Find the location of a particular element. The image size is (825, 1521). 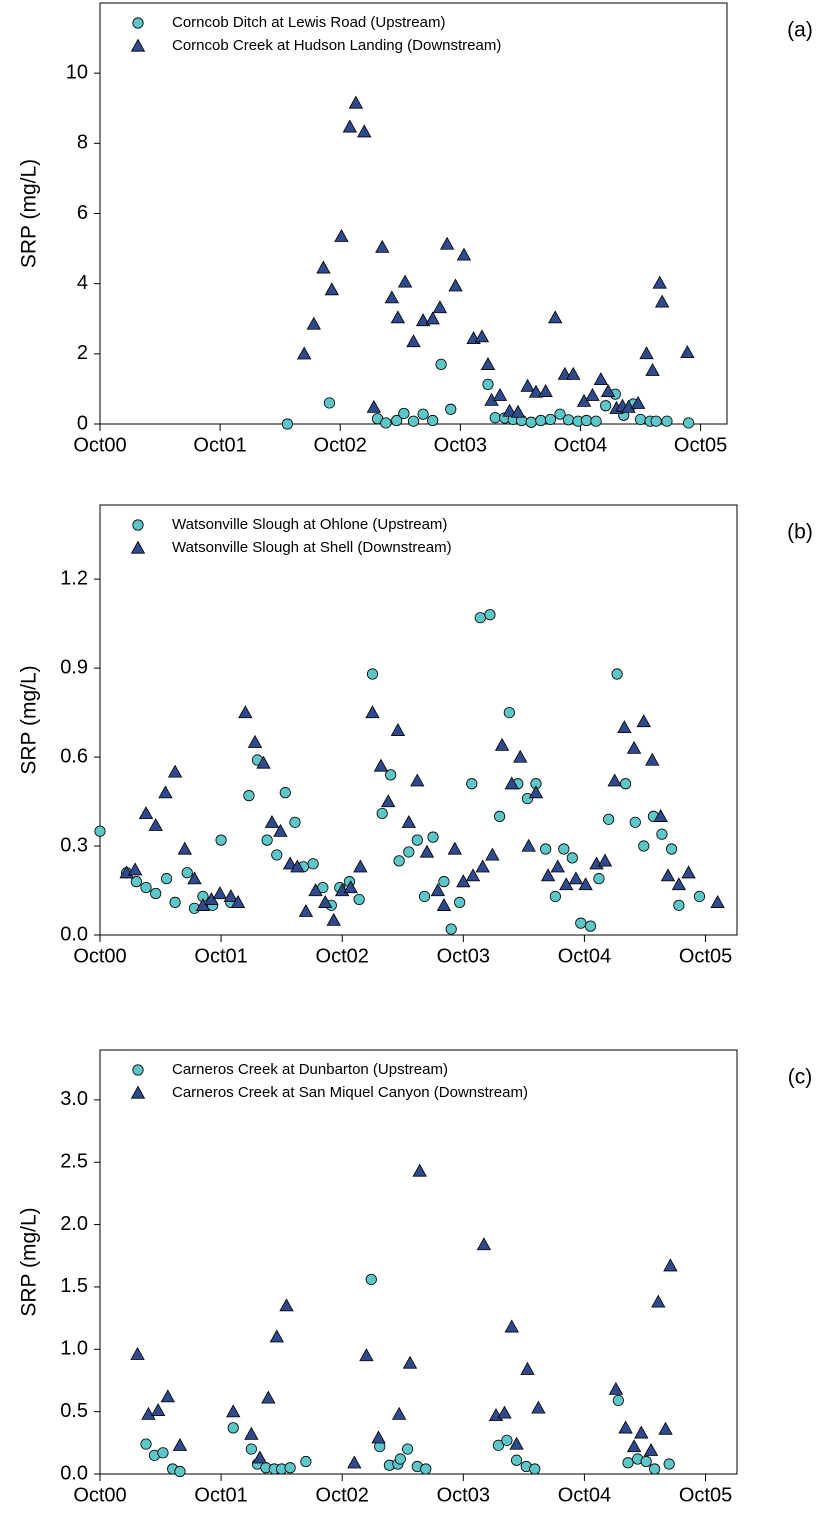

y-tick-label: 1.0 is located at coordinates (74, 1349).